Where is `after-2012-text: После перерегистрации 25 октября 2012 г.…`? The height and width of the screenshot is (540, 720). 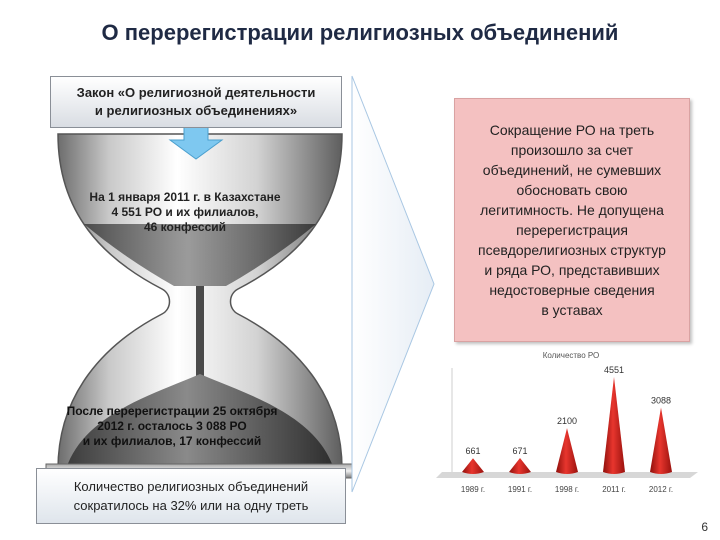
after-2012-text: После перерегистрации 25 октября 2012 г.… is located at coordinates (172, 426).